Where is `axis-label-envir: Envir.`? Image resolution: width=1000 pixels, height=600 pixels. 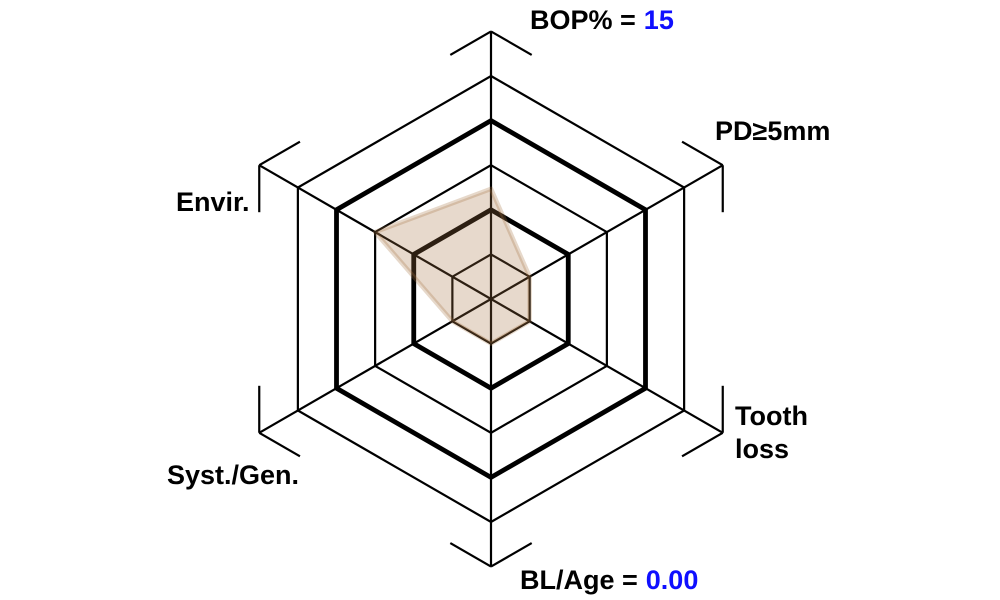
axis-label-envir: Envir. is located at coordinates (213, 202).